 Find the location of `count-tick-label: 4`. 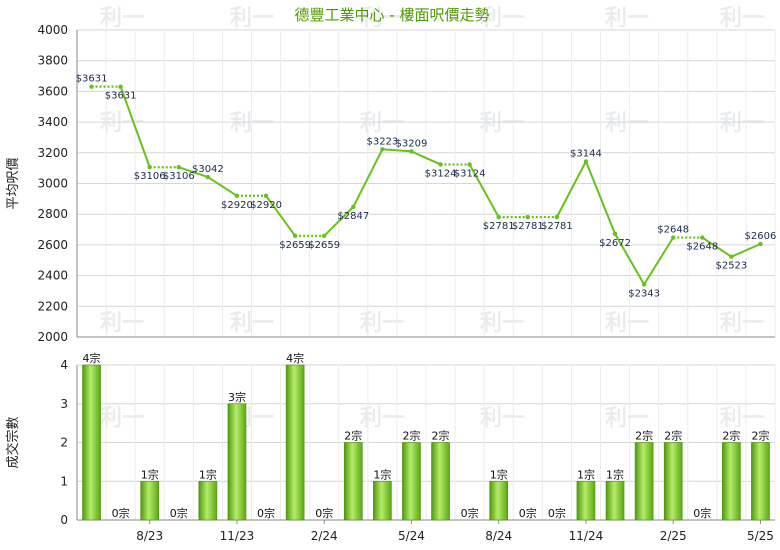

count-tick-label: 4 is located at coordinates (64, 365).